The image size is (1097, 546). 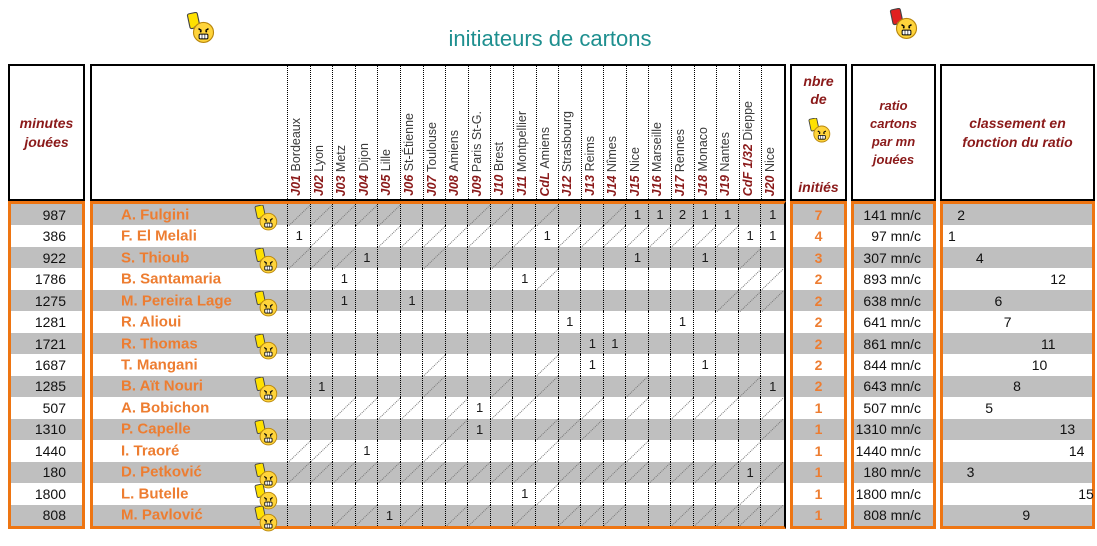 What do you see at coordinates (50, 386) in the screenshot?
I see `minutes-played-value: 1285` at bounding box center [50, 386].